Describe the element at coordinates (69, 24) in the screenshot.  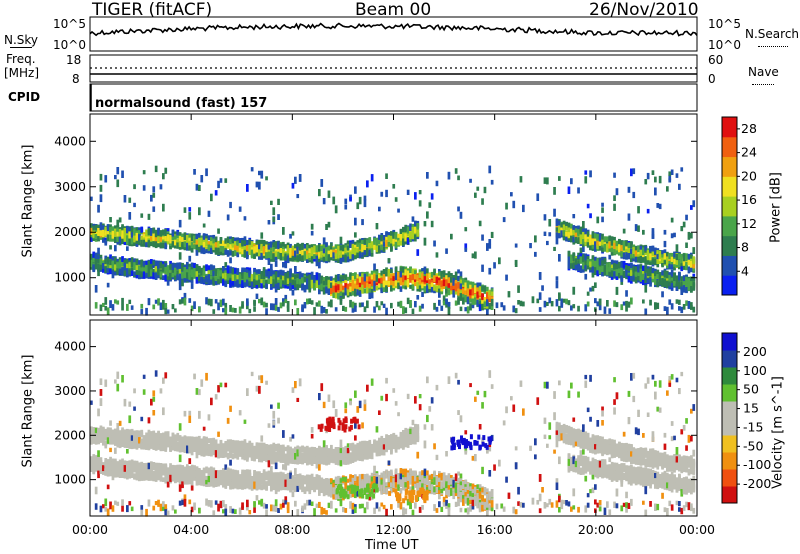
I see `nsky-tick-high: 10^5` at that location.